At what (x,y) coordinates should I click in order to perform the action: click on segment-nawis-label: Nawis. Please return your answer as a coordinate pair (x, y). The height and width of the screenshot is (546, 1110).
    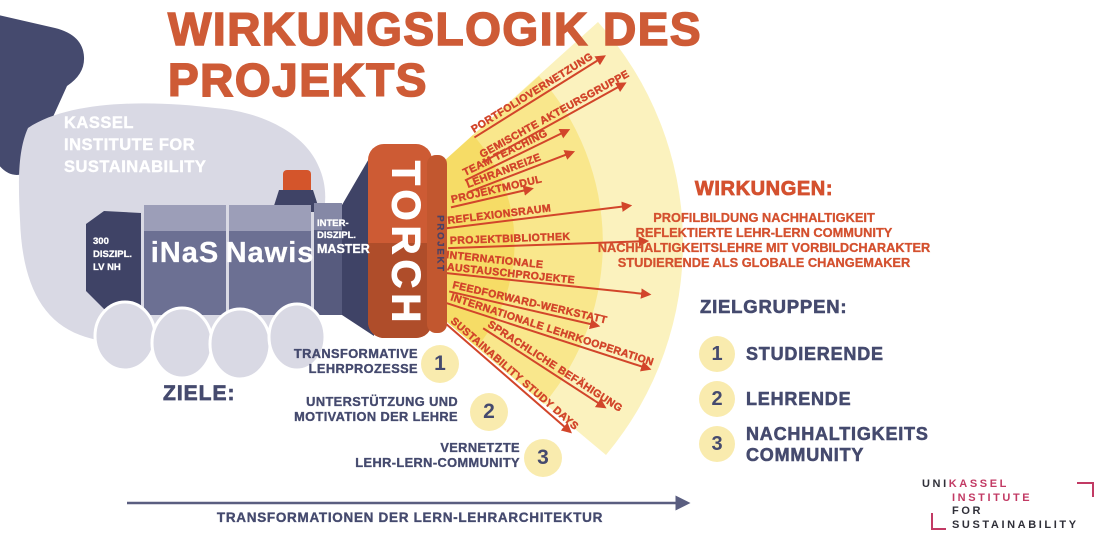
    Looking at the image, I should click on (270, 253).